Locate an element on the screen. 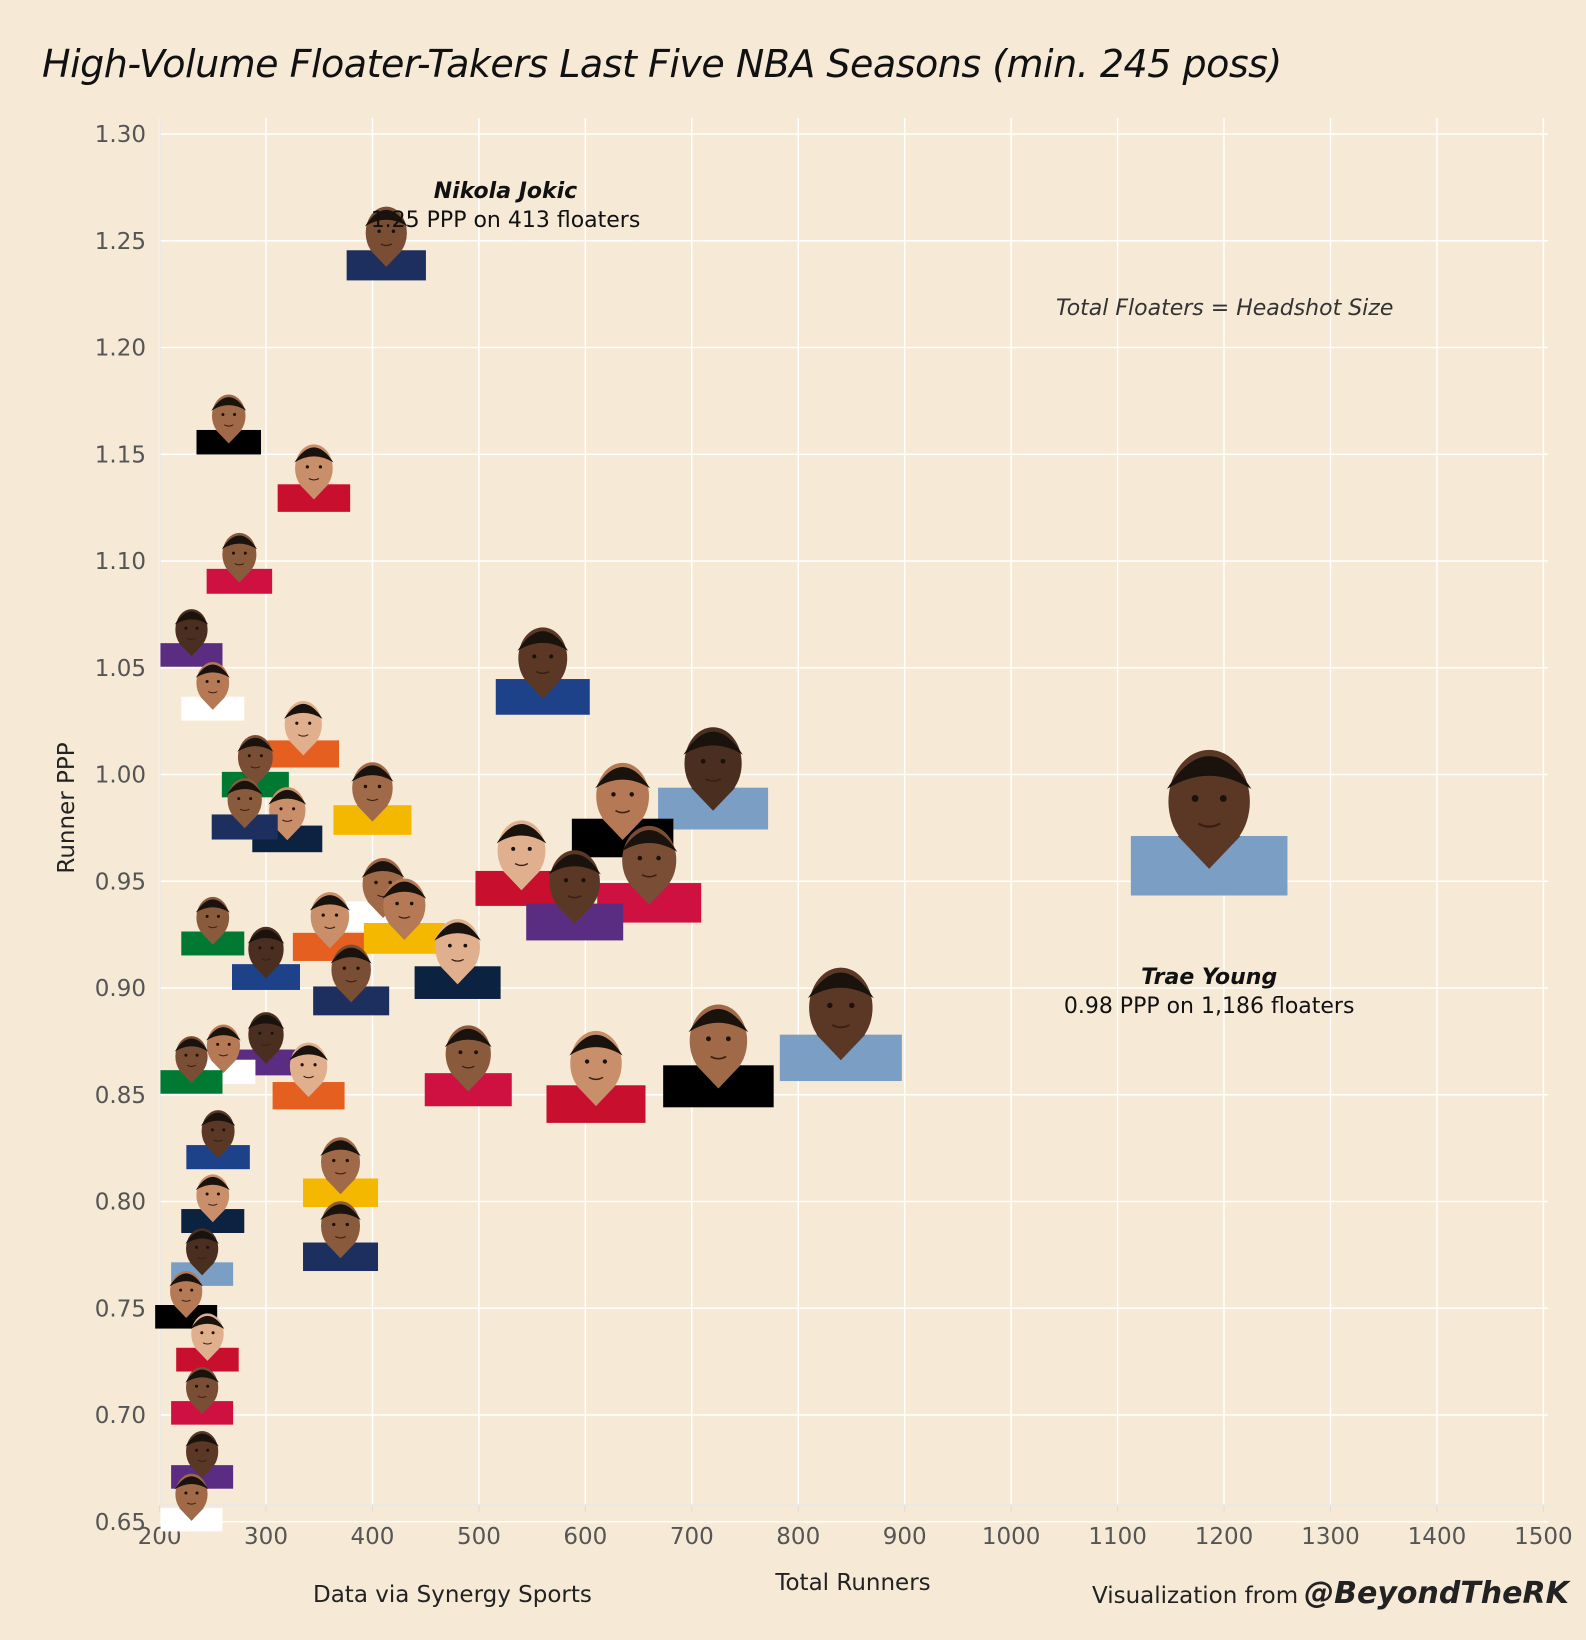  y-tick-label: 1.10 is located at coordinates (120, 562).